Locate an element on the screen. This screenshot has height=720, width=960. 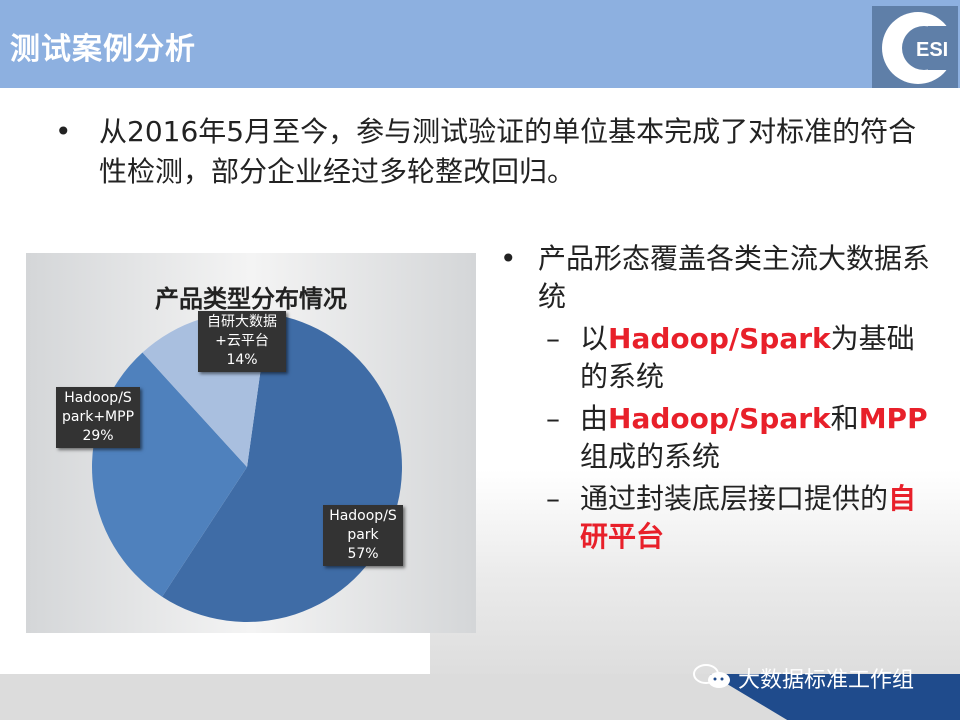
slide-header: 测试案例分析 ESI is located at coordinates (480, 44).